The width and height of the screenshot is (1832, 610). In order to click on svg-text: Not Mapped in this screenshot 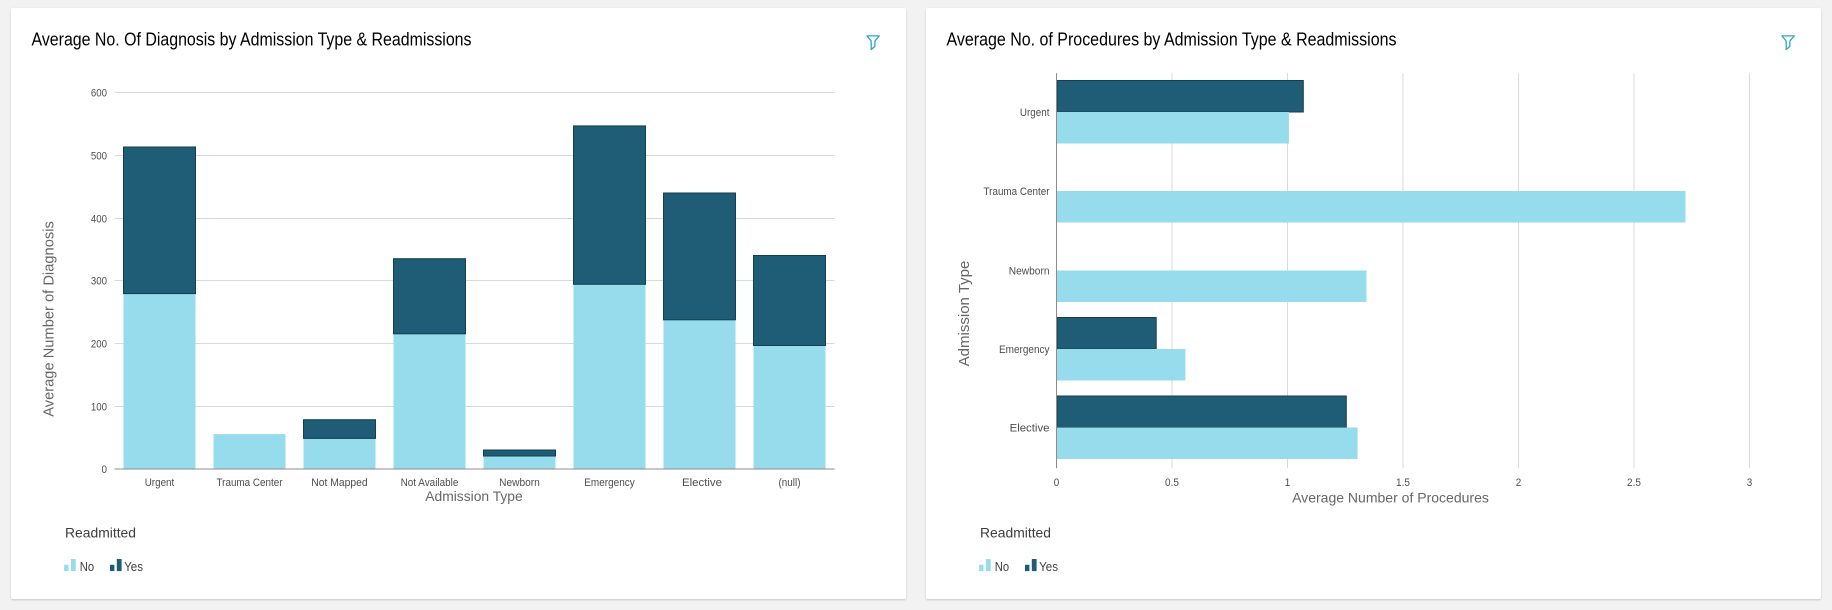, I will do `click(339, 483)`.